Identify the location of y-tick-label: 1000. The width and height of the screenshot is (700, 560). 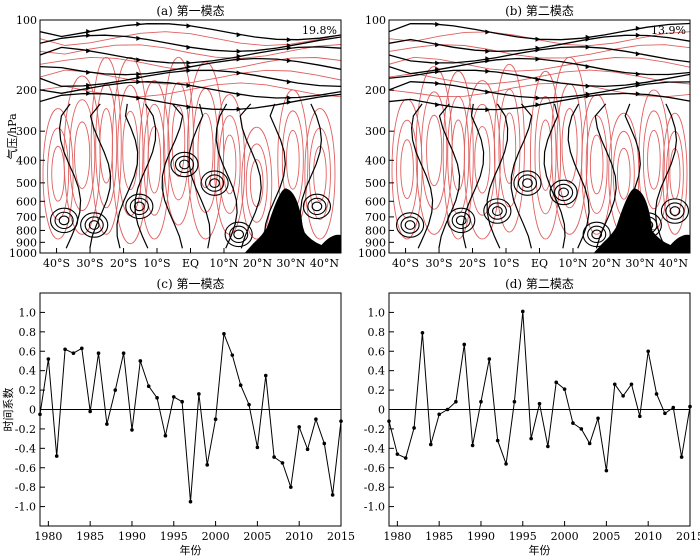
(372, 253).